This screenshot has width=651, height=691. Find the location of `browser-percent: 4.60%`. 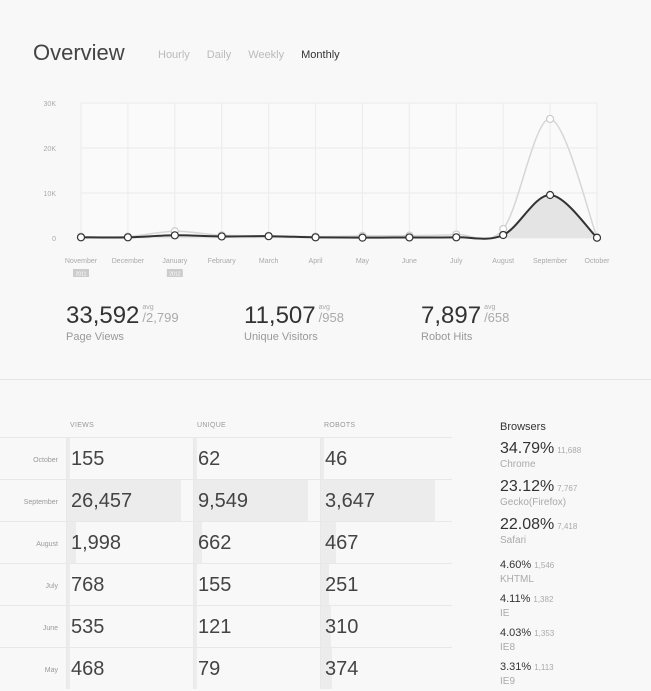

browser-percent: 4.60% is located at coordinates (516, 565).